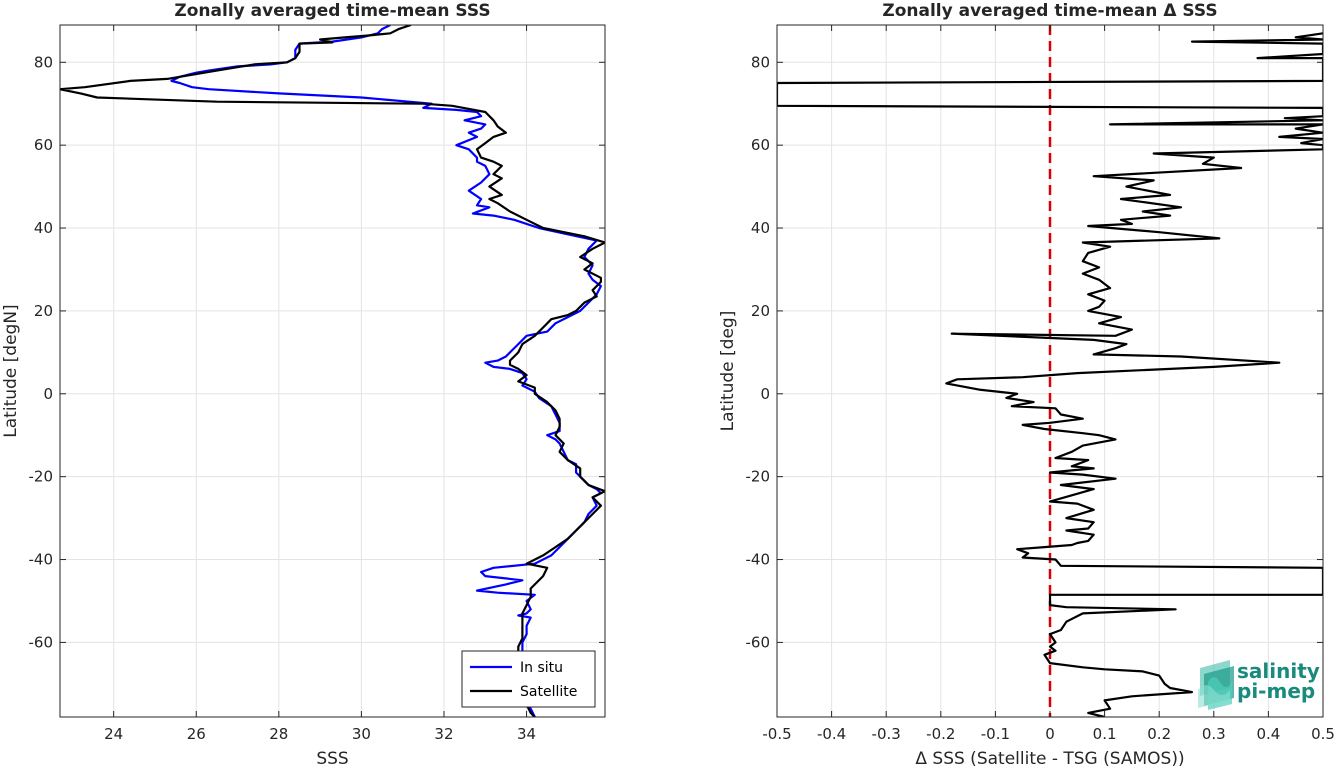 This screenshot has width=1336, height=769. What do you see at coordinates (776, 734) in the screenshot?
I see `x-tick-label: -0.5` at bounding box center [776, 734].